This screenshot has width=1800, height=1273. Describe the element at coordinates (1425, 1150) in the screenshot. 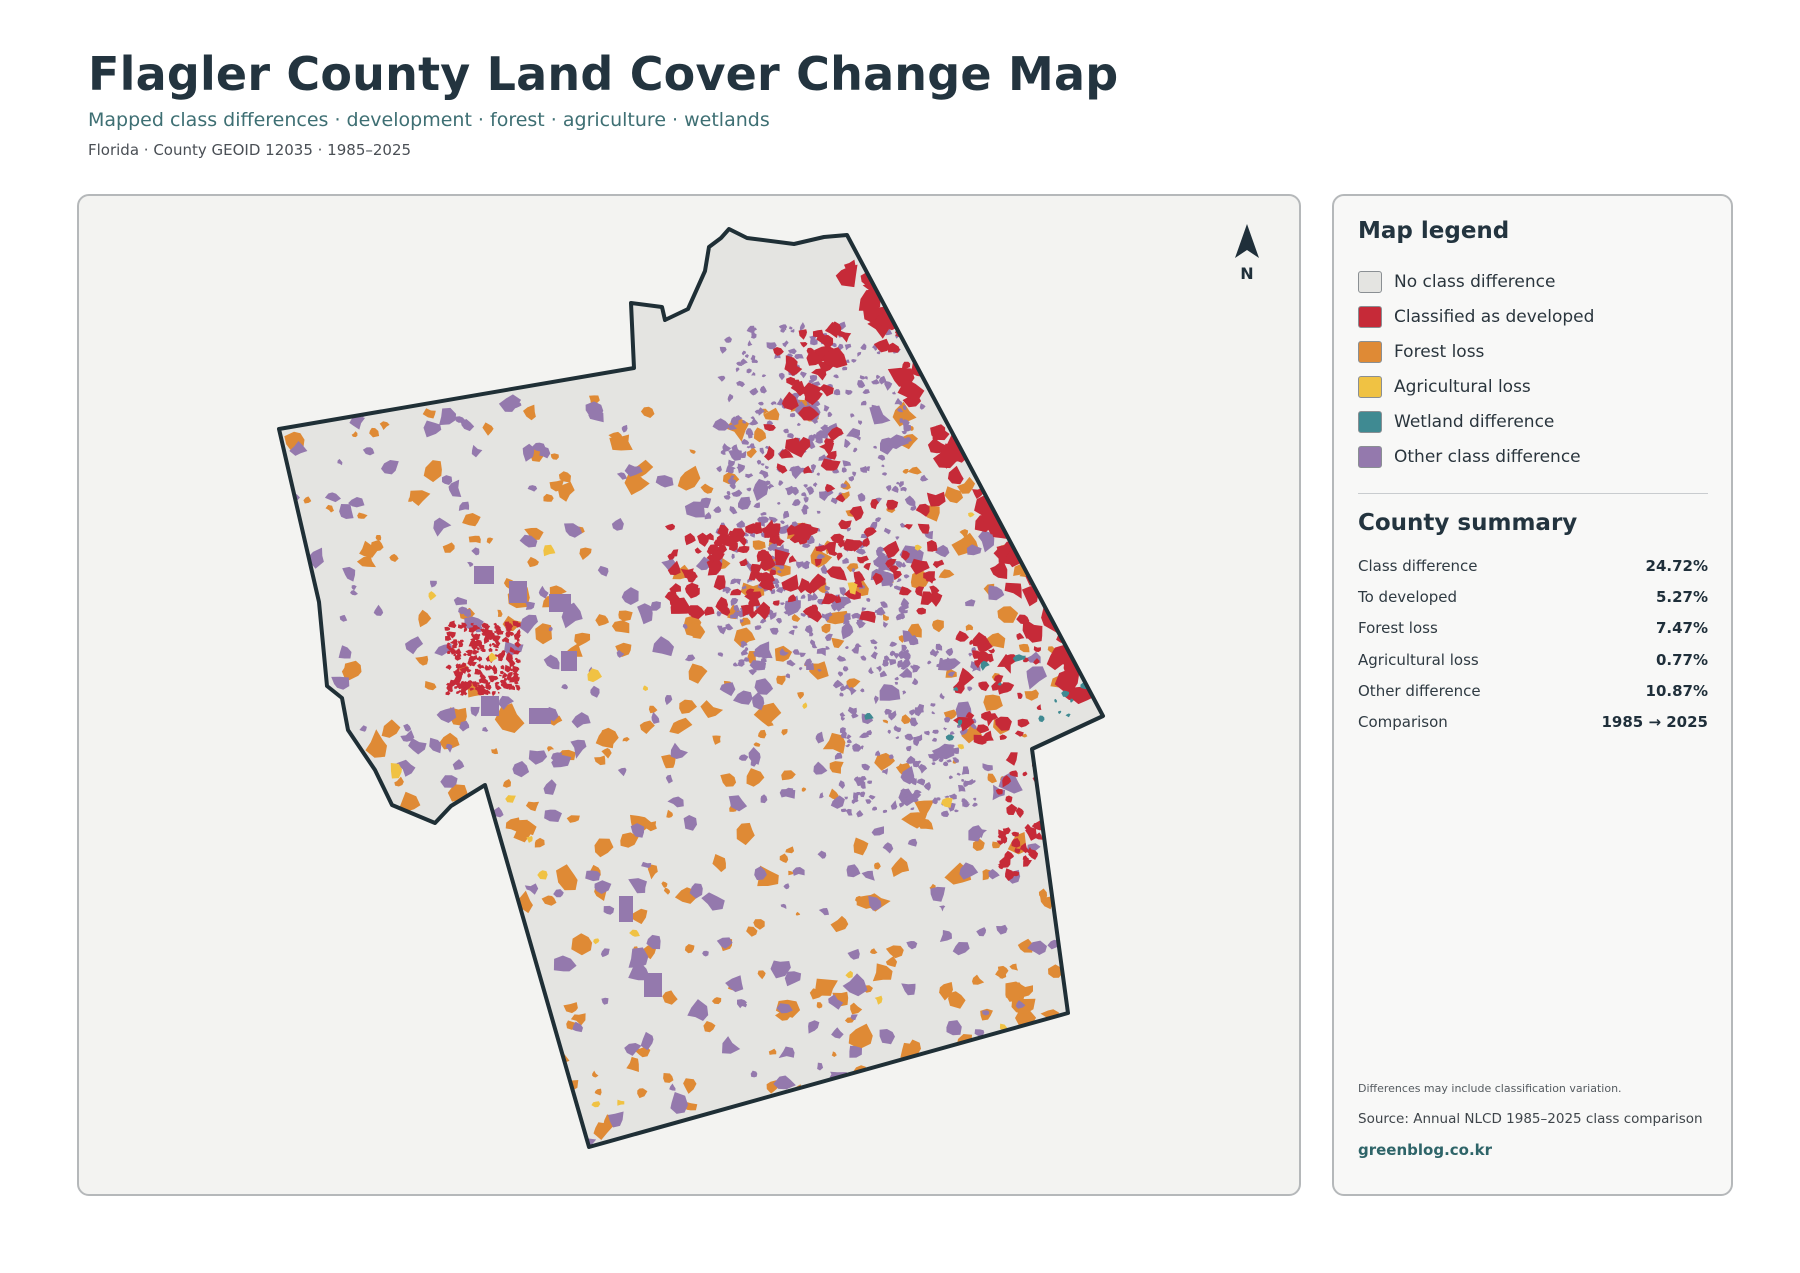

I see `site-link: greenblog.co.kr` at that location.